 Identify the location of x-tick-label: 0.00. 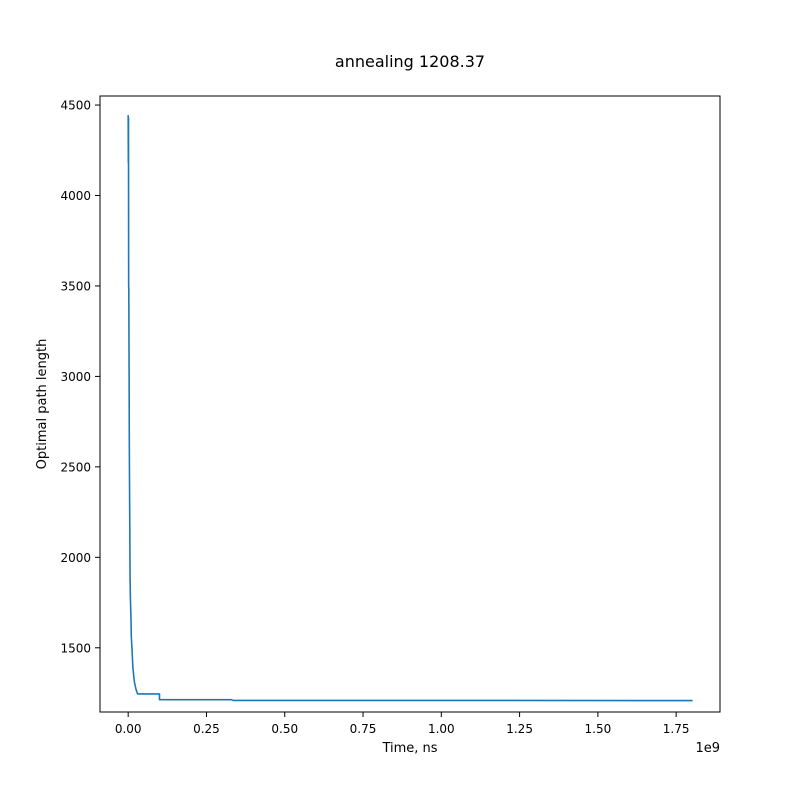
(128, 729).